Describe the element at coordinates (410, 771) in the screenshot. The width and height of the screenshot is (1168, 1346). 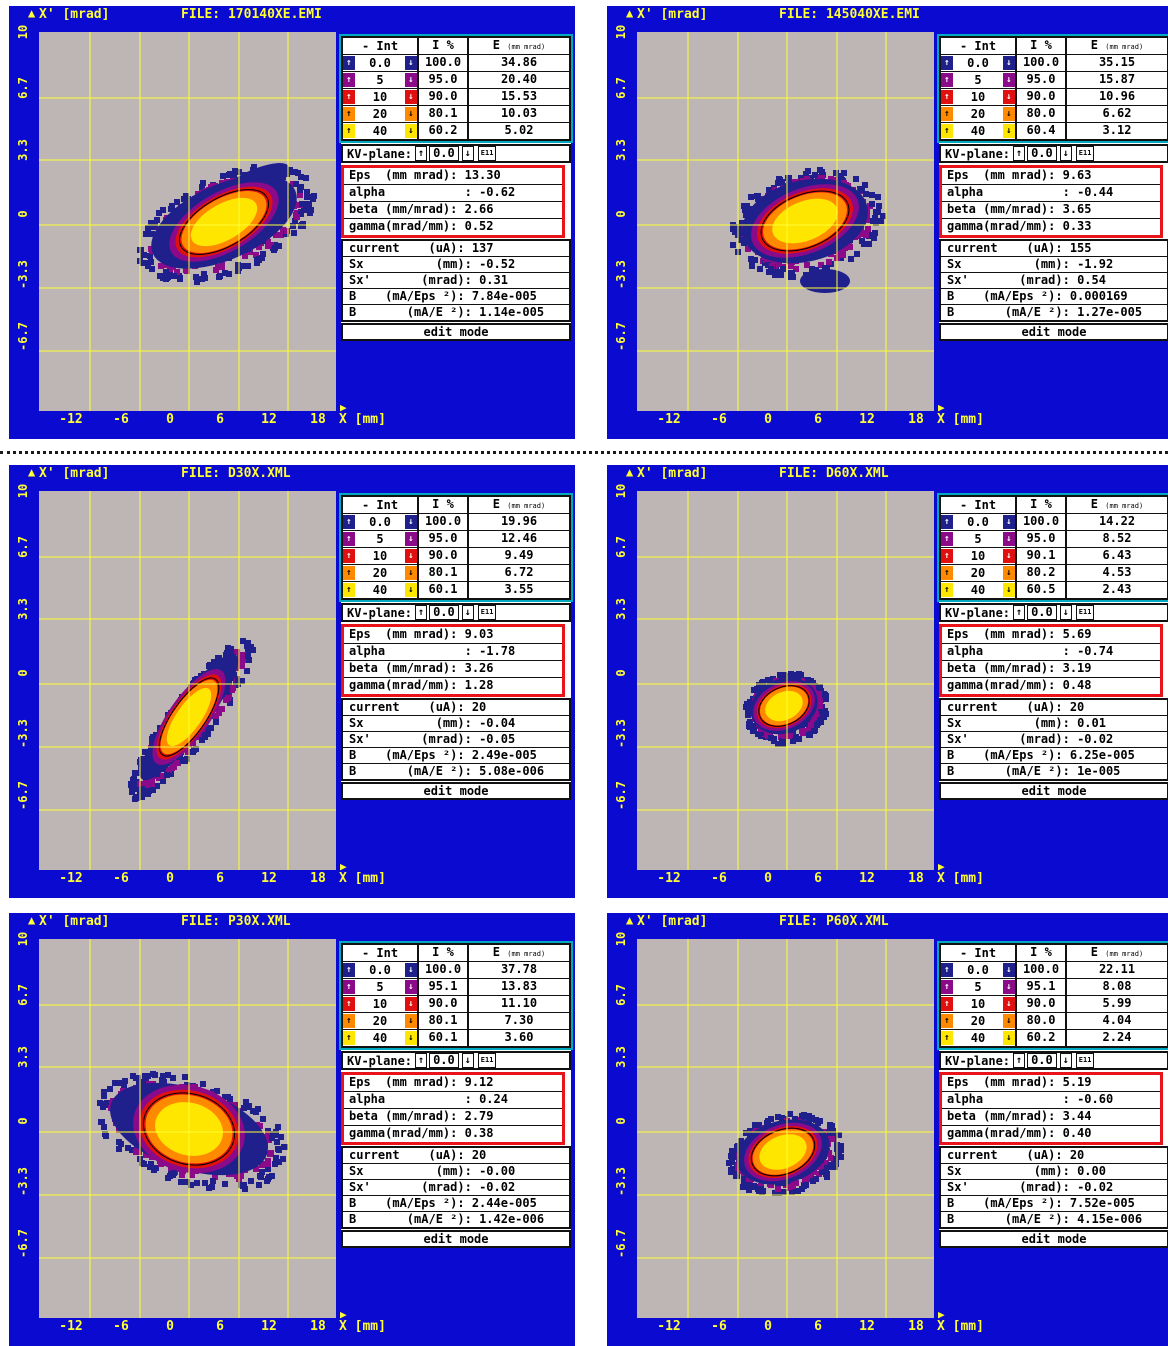
I see `beam-label: B (mA/E ²):` at that location.